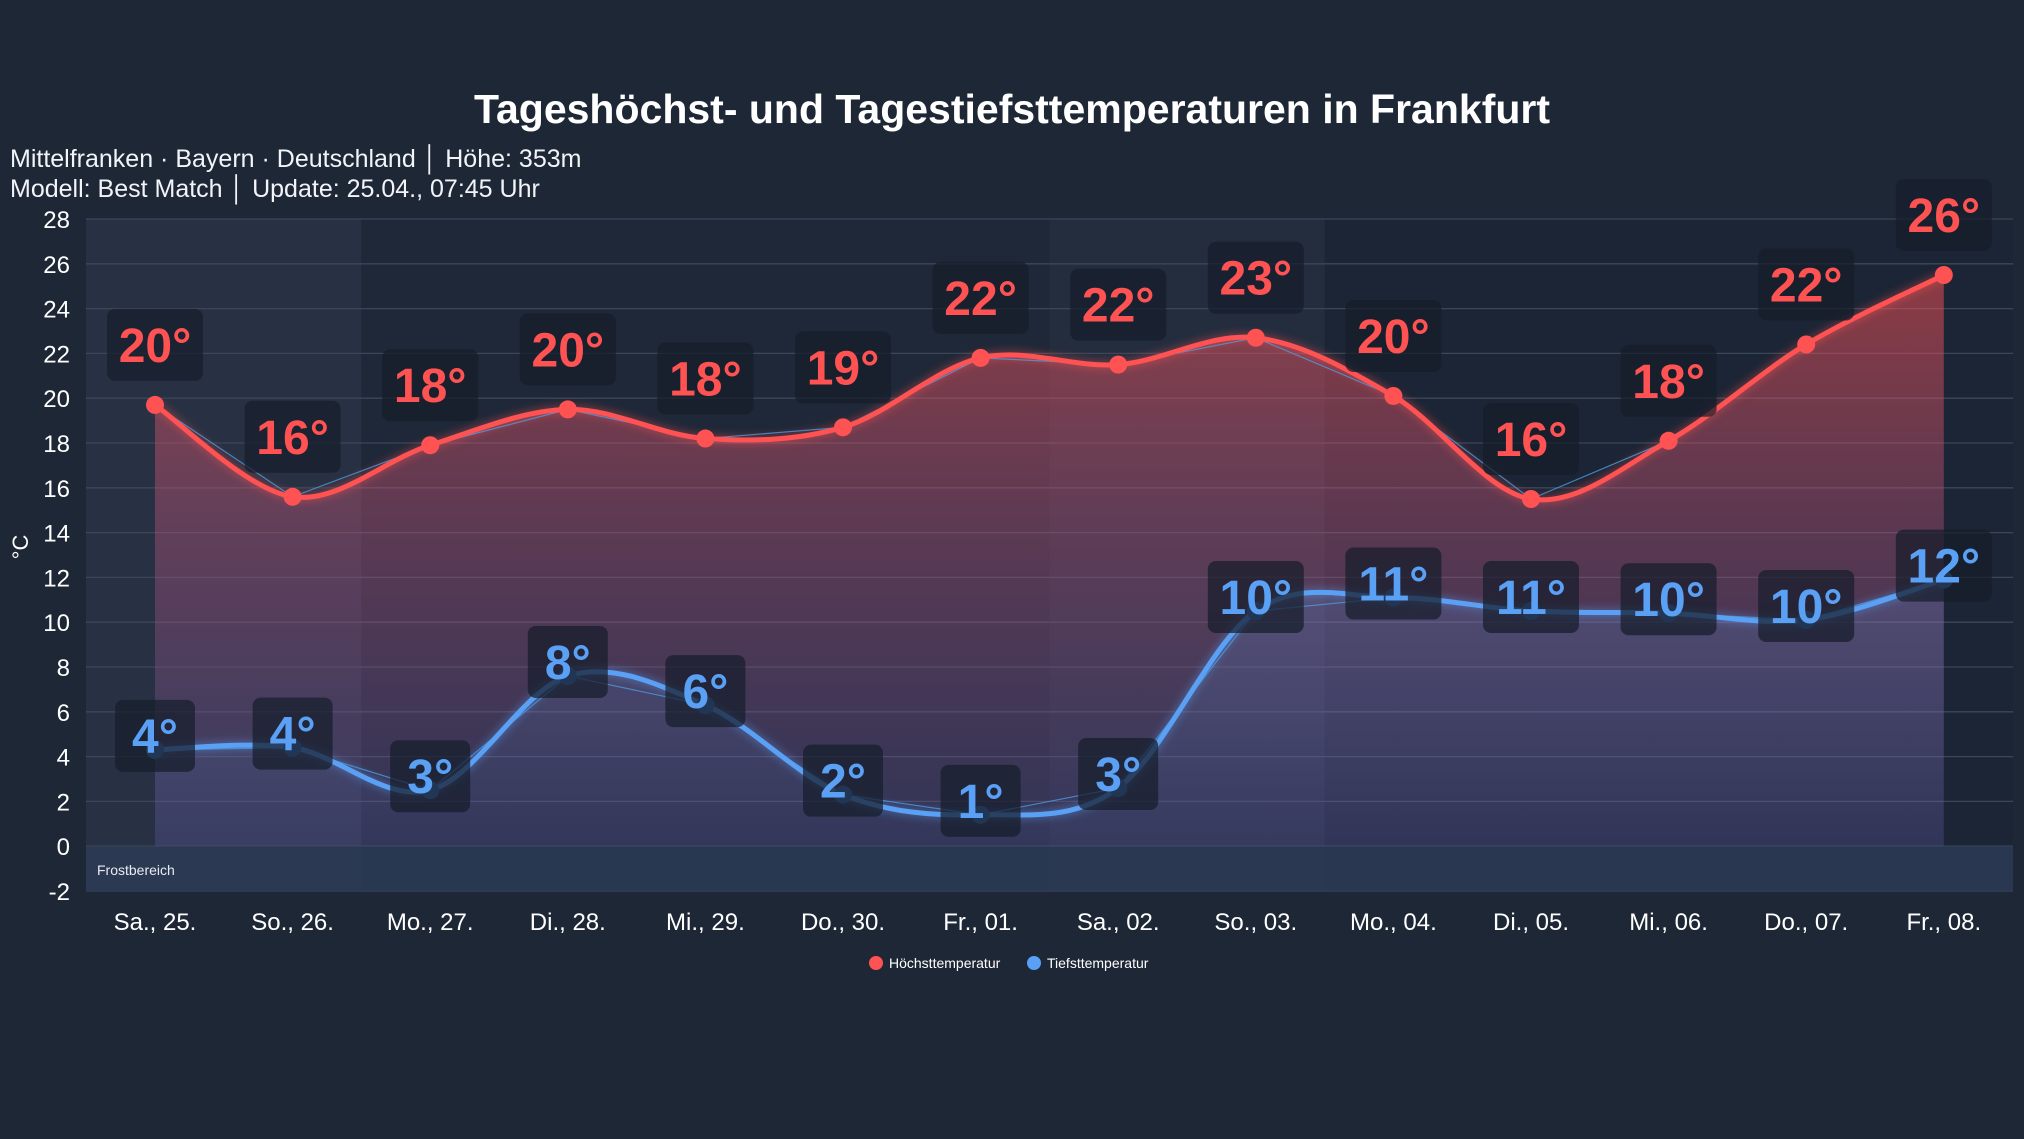 Image resolution: width=2024 pixels, height=1139 pixels. Describe the element at coordinates (155, 922) in the screenshot. I see `x-tick-label: Sa., 25.` at that location.